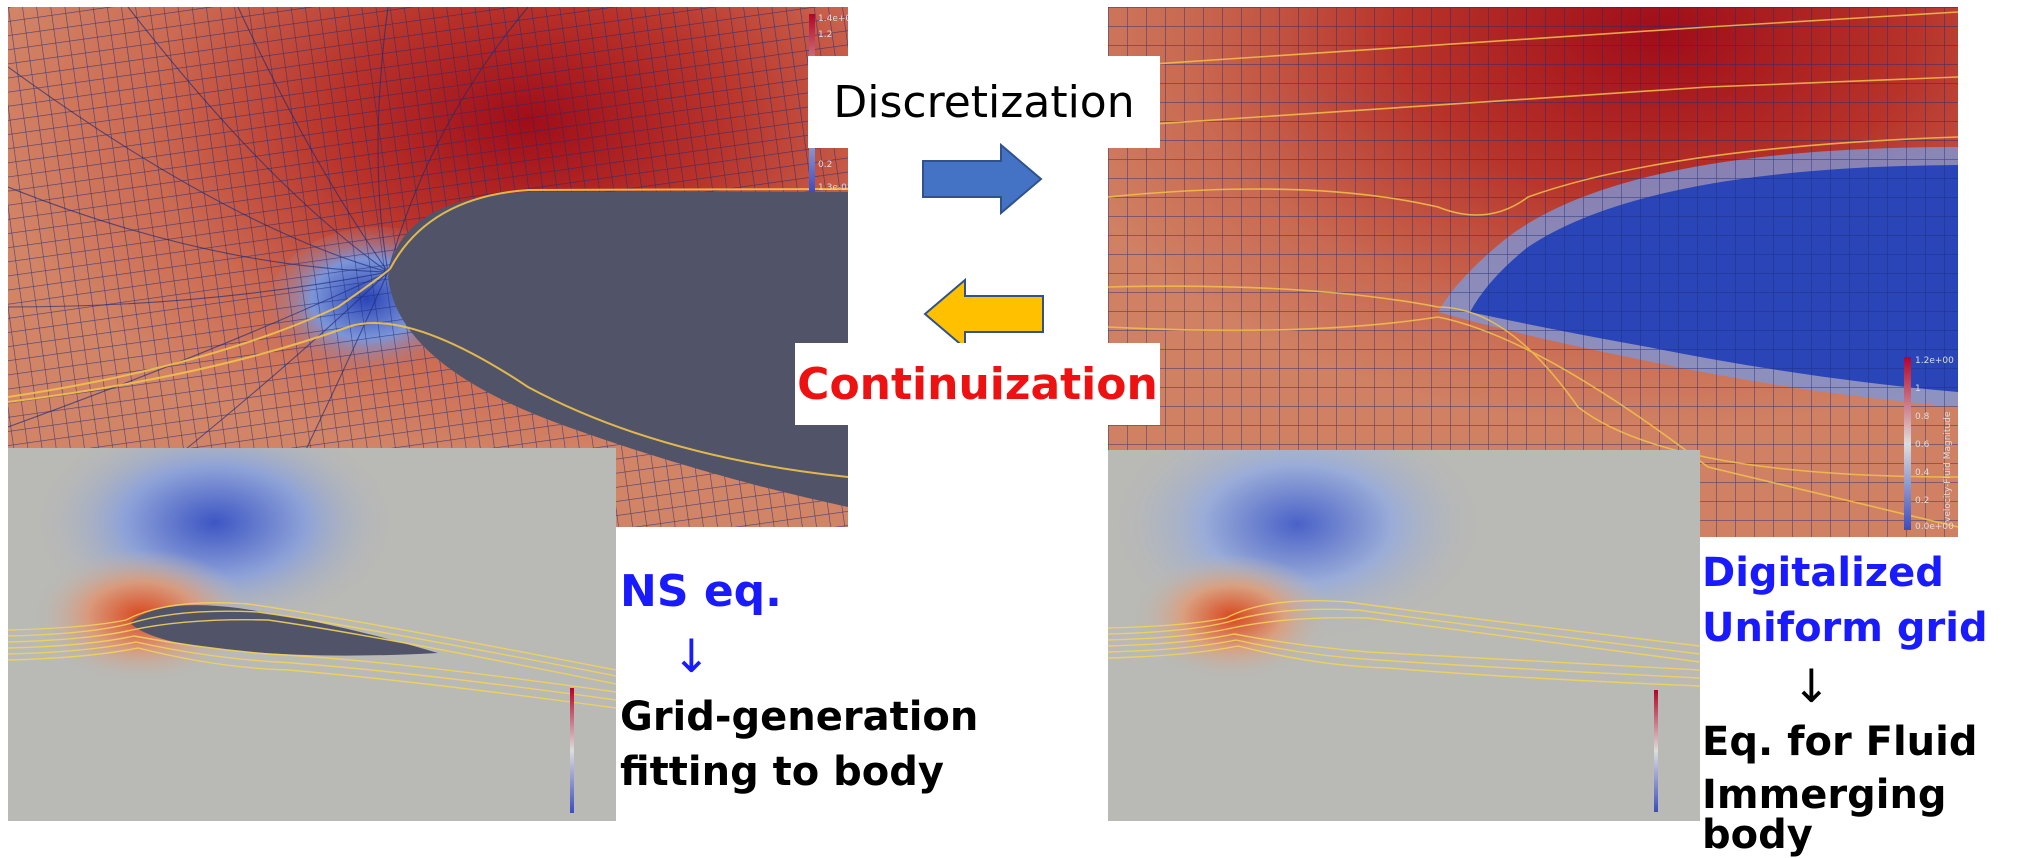 The image size is (2043, 858). What do you see at coordinates (1840, 742) in the screenshot?
I see `right-caption-line1: Eq. for Fluid` at bounding box center [1840, 742].